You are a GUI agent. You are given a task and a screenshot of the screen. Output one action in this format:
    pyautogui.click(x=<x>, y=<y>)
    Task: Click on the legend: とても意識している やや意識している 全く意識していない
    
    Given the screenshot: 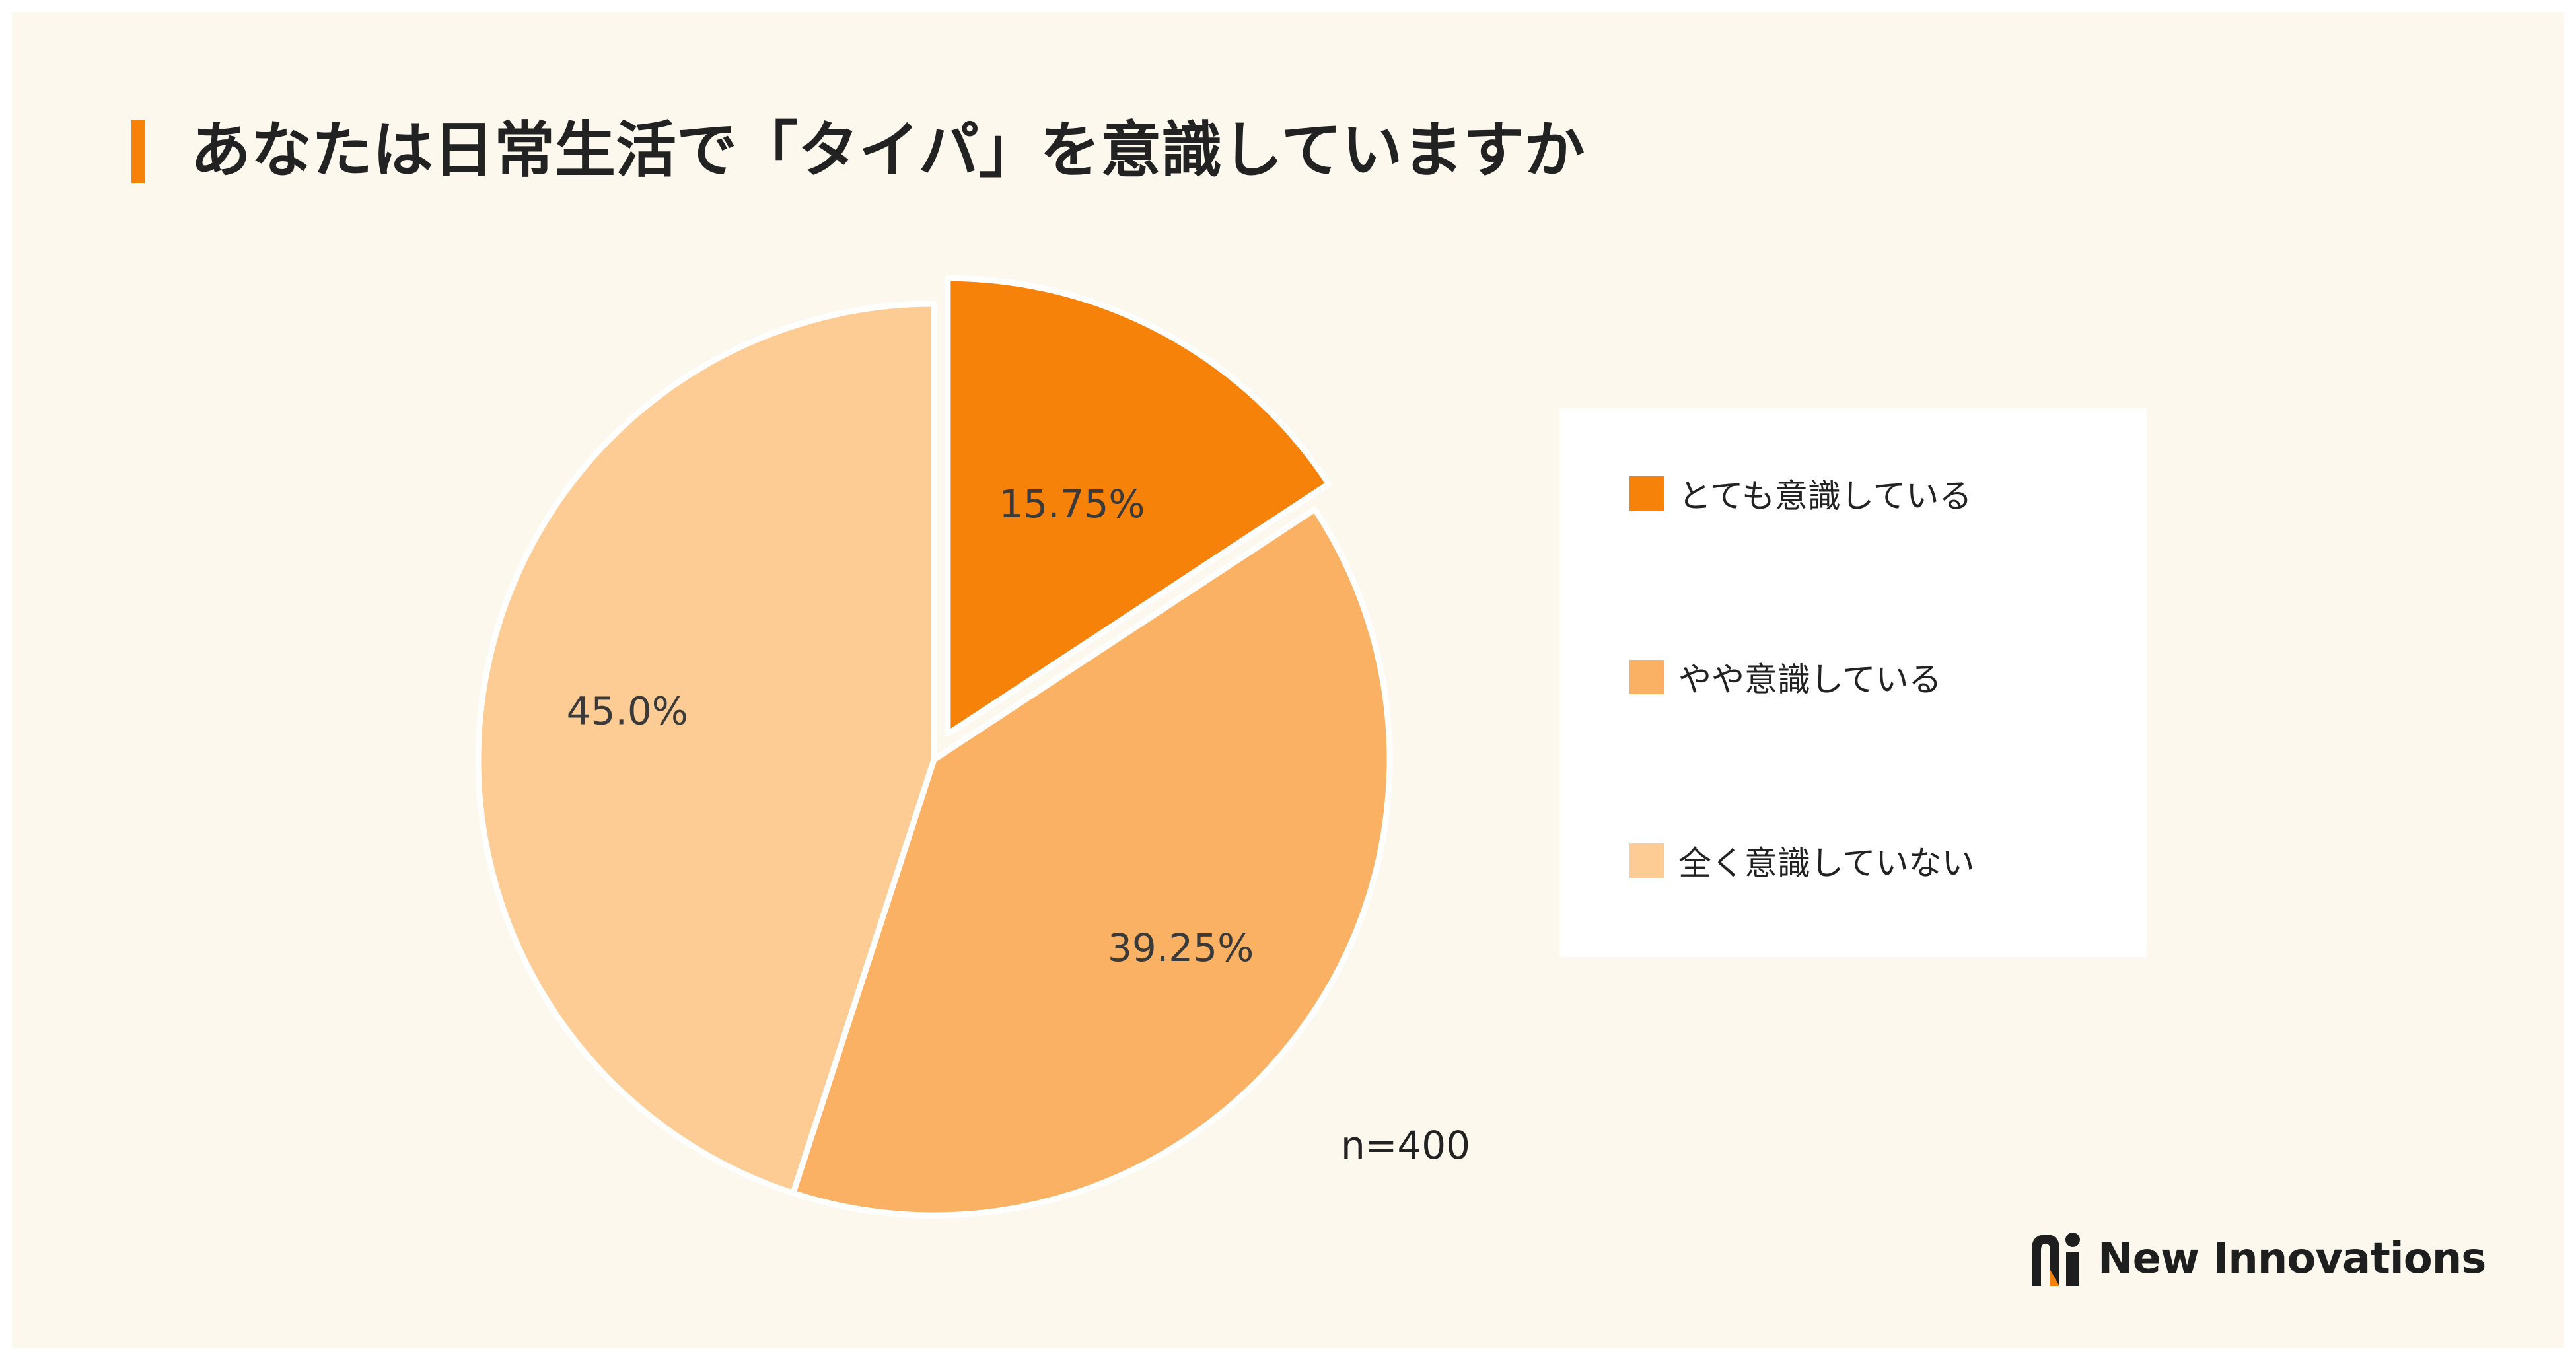 What is the action you would take?
    pyautogui.click(x=1853, y=682)
    